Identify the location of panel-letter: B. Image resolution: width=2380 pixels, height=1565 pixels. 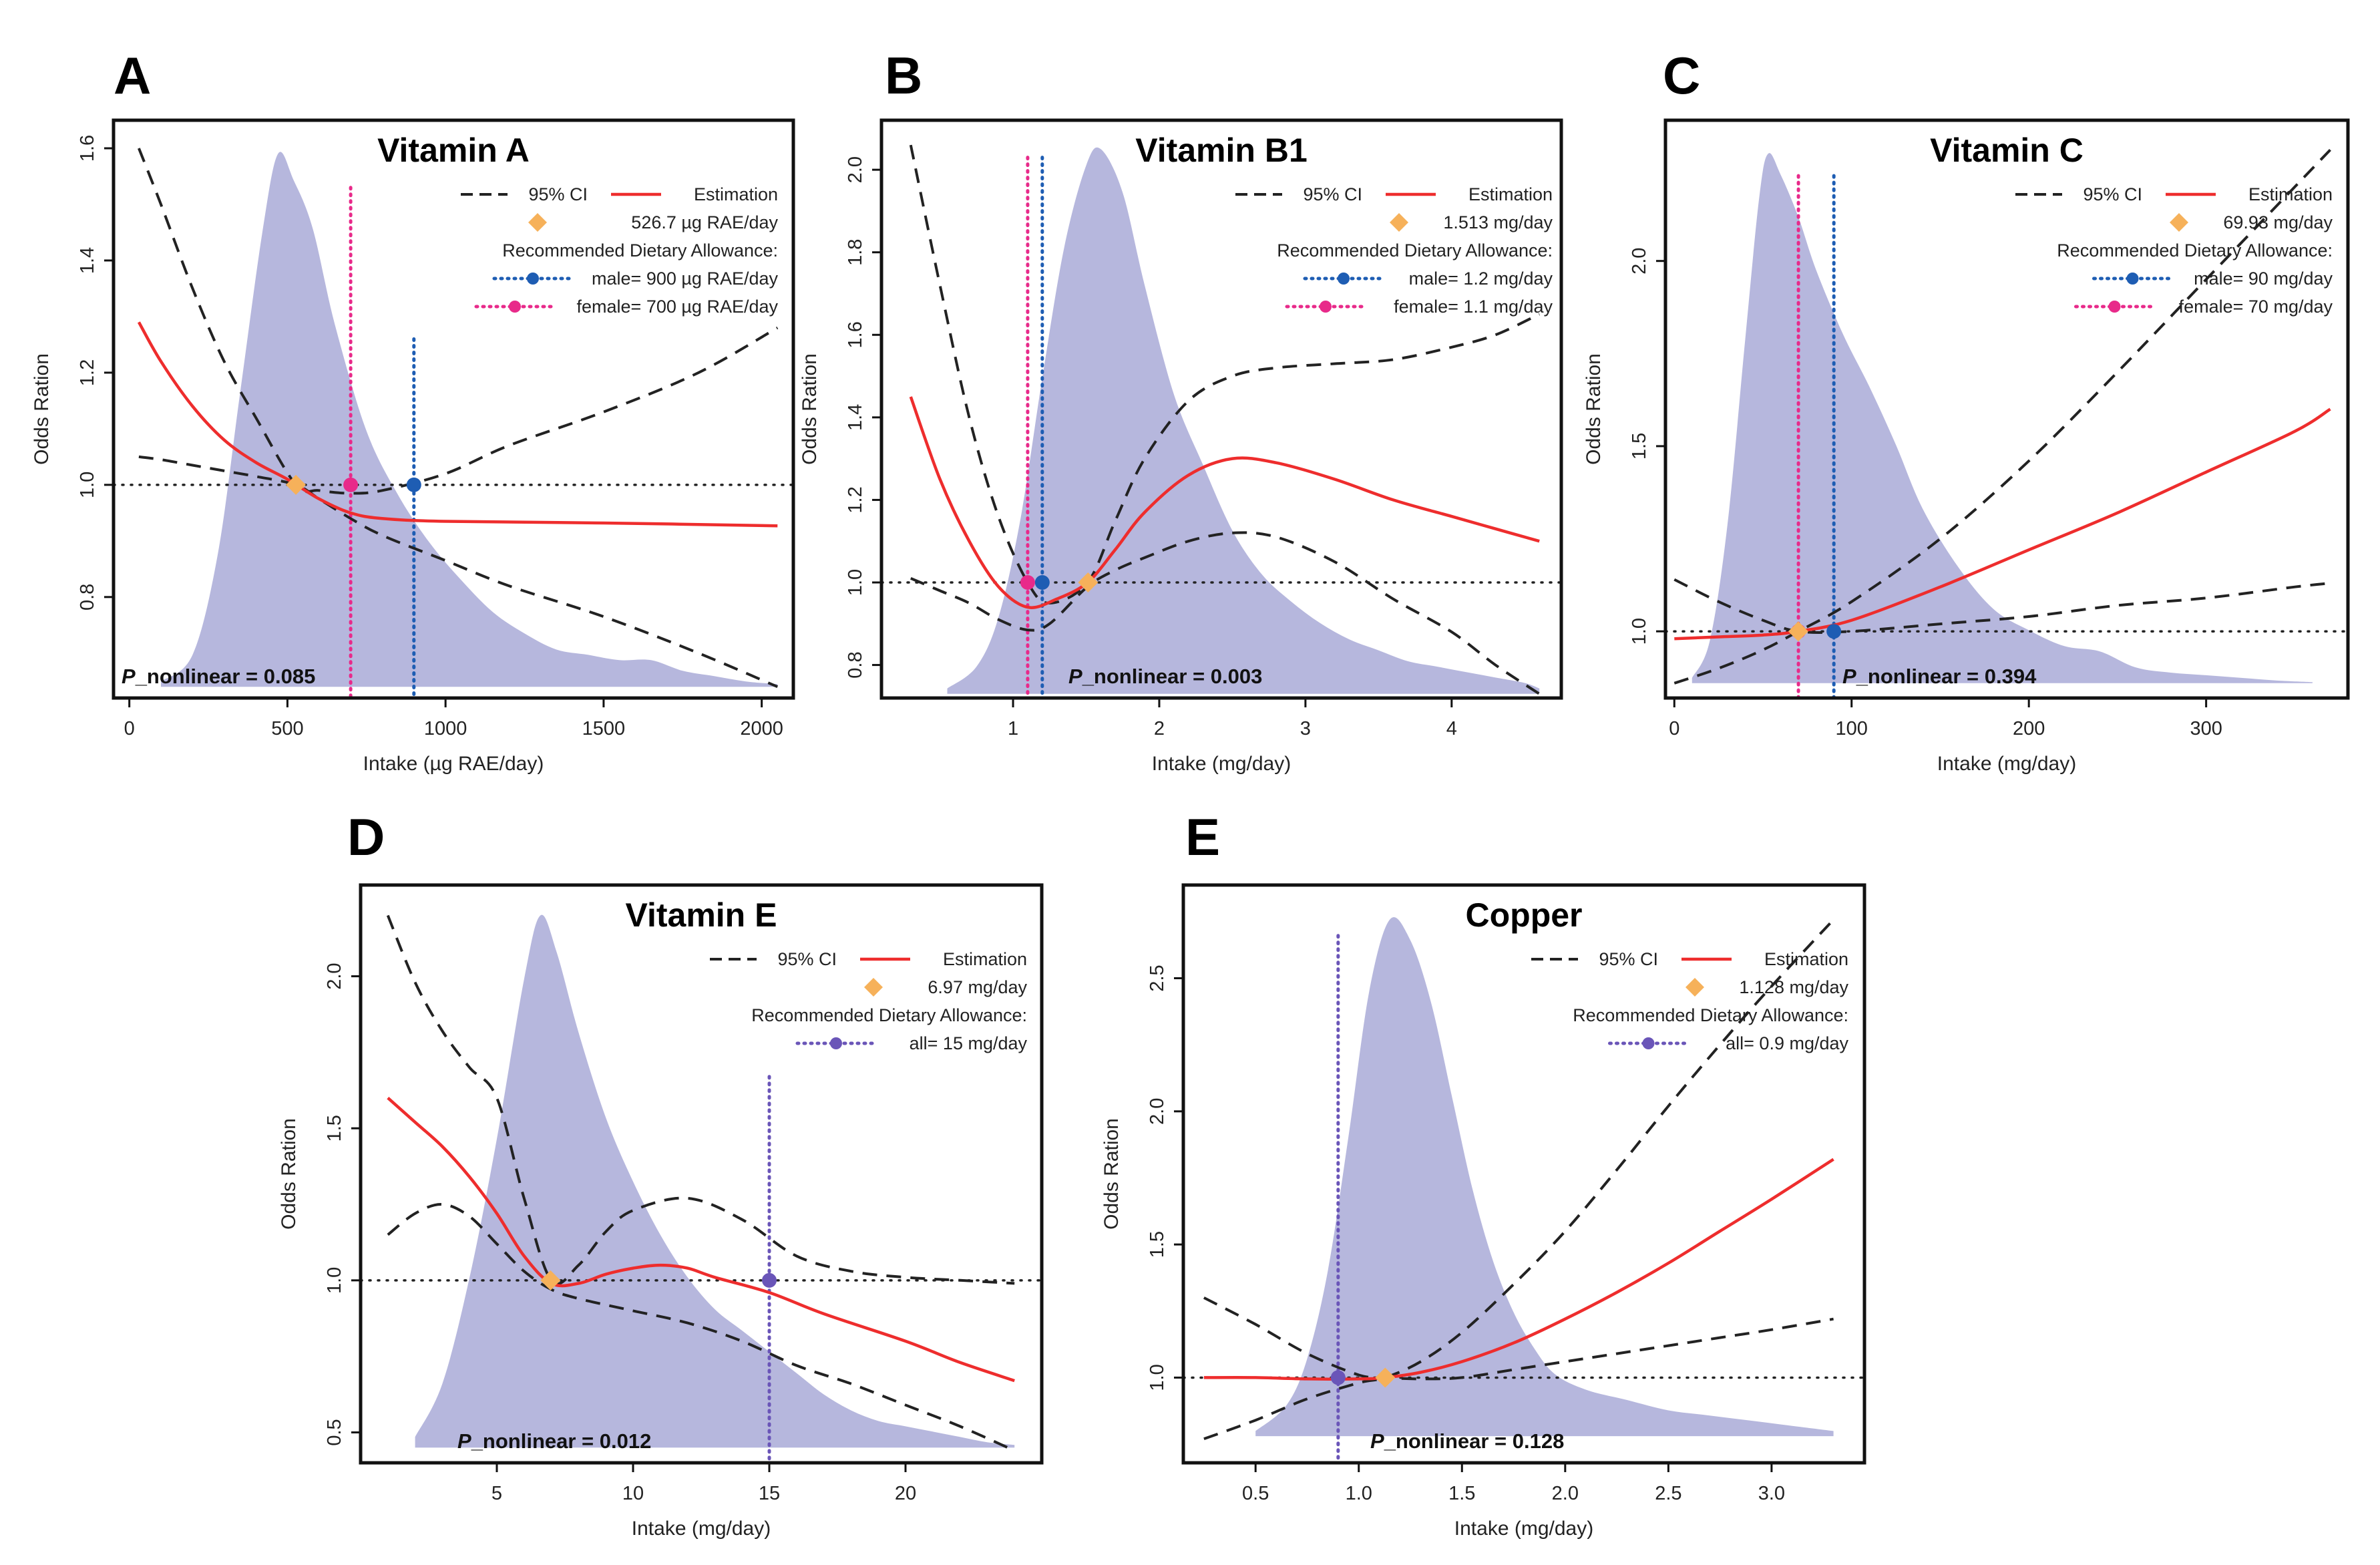
(903, 75).